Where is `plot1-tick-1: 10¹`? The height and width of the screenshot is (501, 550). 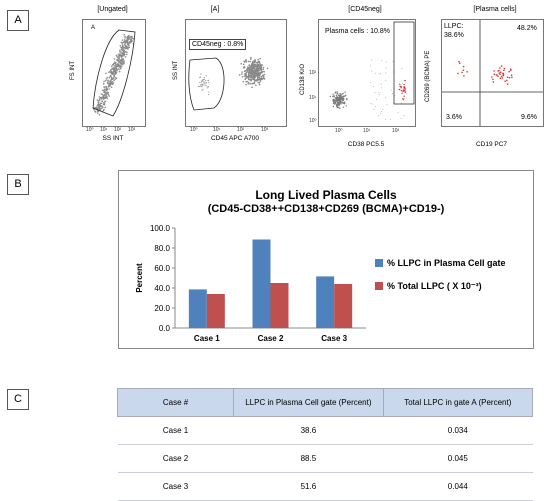
plot1-tick-1: 10¹ is located at coordinates (104, 130).